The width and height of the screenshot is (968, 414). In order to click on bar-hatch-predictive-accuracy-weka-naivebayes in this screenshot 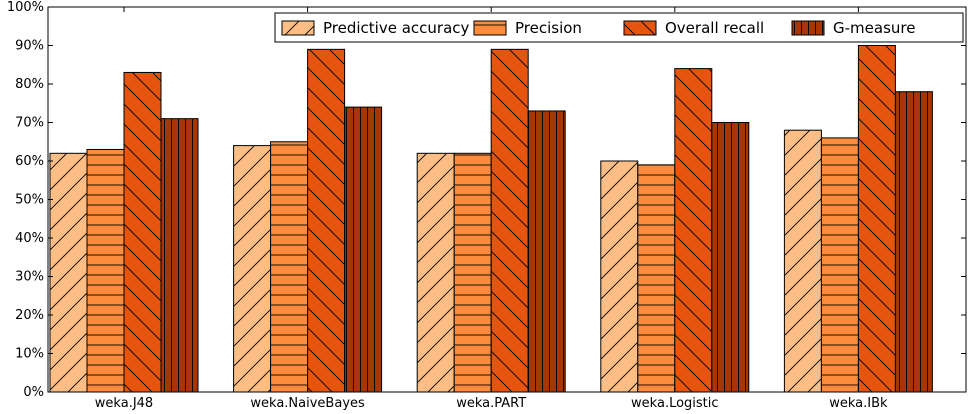, I will do `click(252, 269)`.